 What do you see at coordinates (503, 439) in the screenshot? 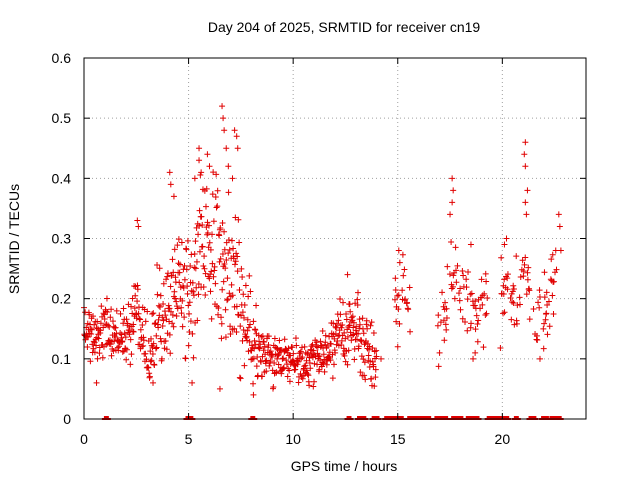
I see `x-tick-label: 20` at bounding box center [503, 439].